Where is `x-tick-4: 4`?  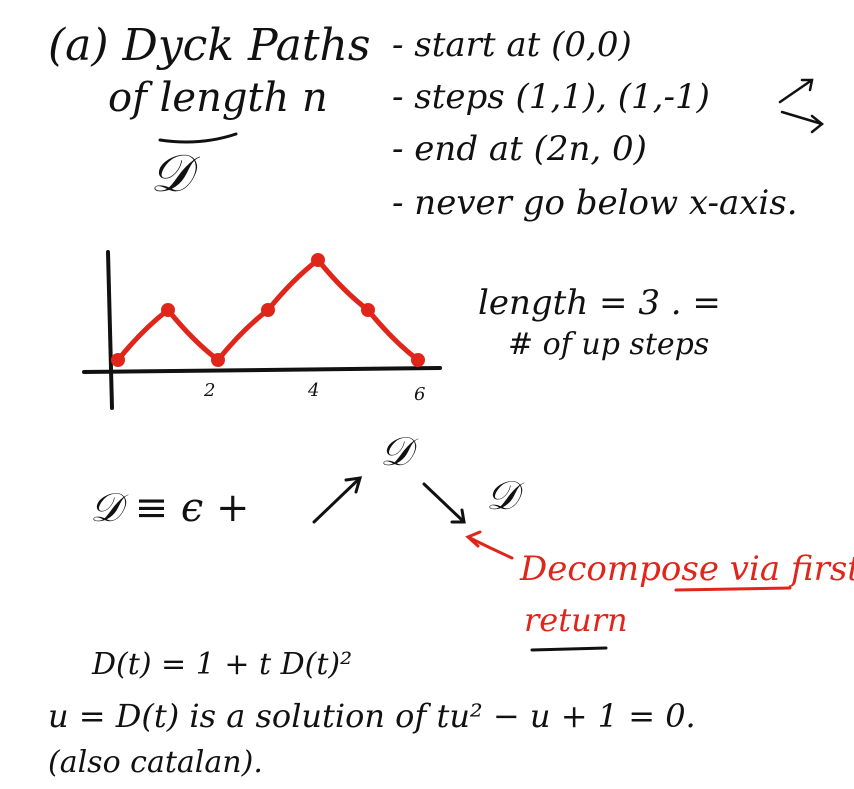 x-tick-4: 4 is located at coordinates (314, 390).